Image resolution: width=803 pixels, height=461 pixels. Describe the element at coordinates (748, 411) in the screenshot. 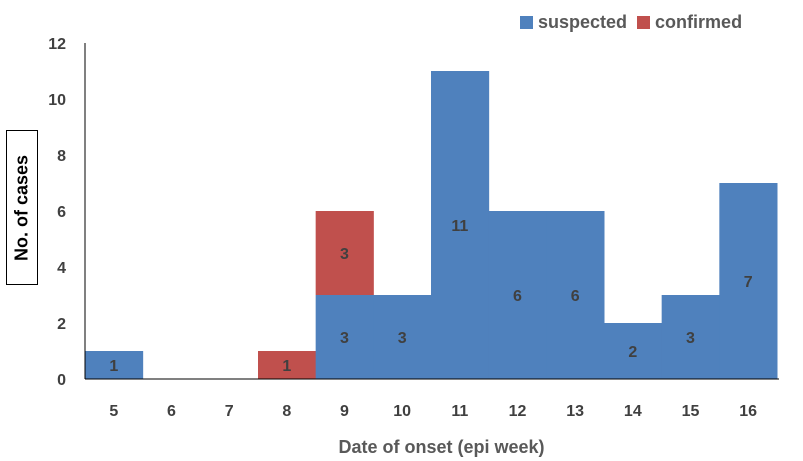

I see `x-tick-label-16: 16` at that location.